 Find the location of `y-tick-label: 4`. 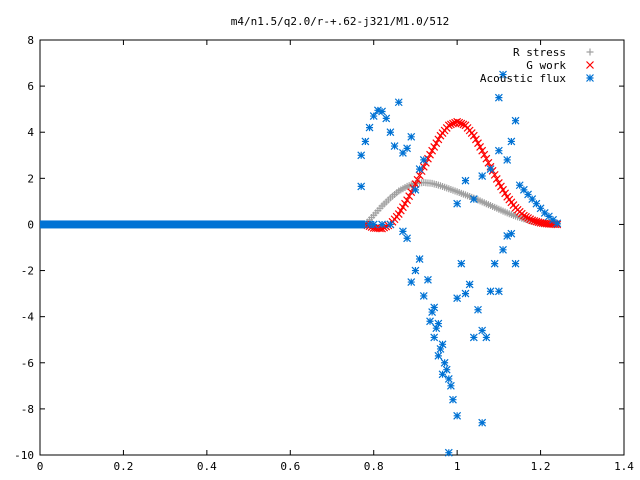

y-tick-label: 4 is located at coordinates (30, 132).